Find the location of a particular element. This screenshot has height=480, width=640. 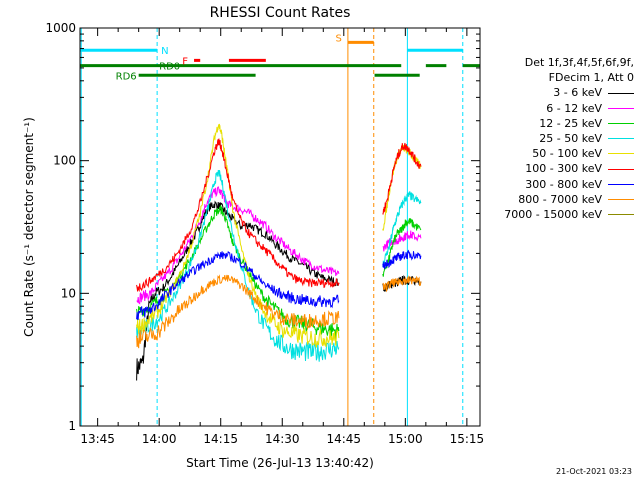

x-tick-label: 15:15 is located at coordinates (467, 439).